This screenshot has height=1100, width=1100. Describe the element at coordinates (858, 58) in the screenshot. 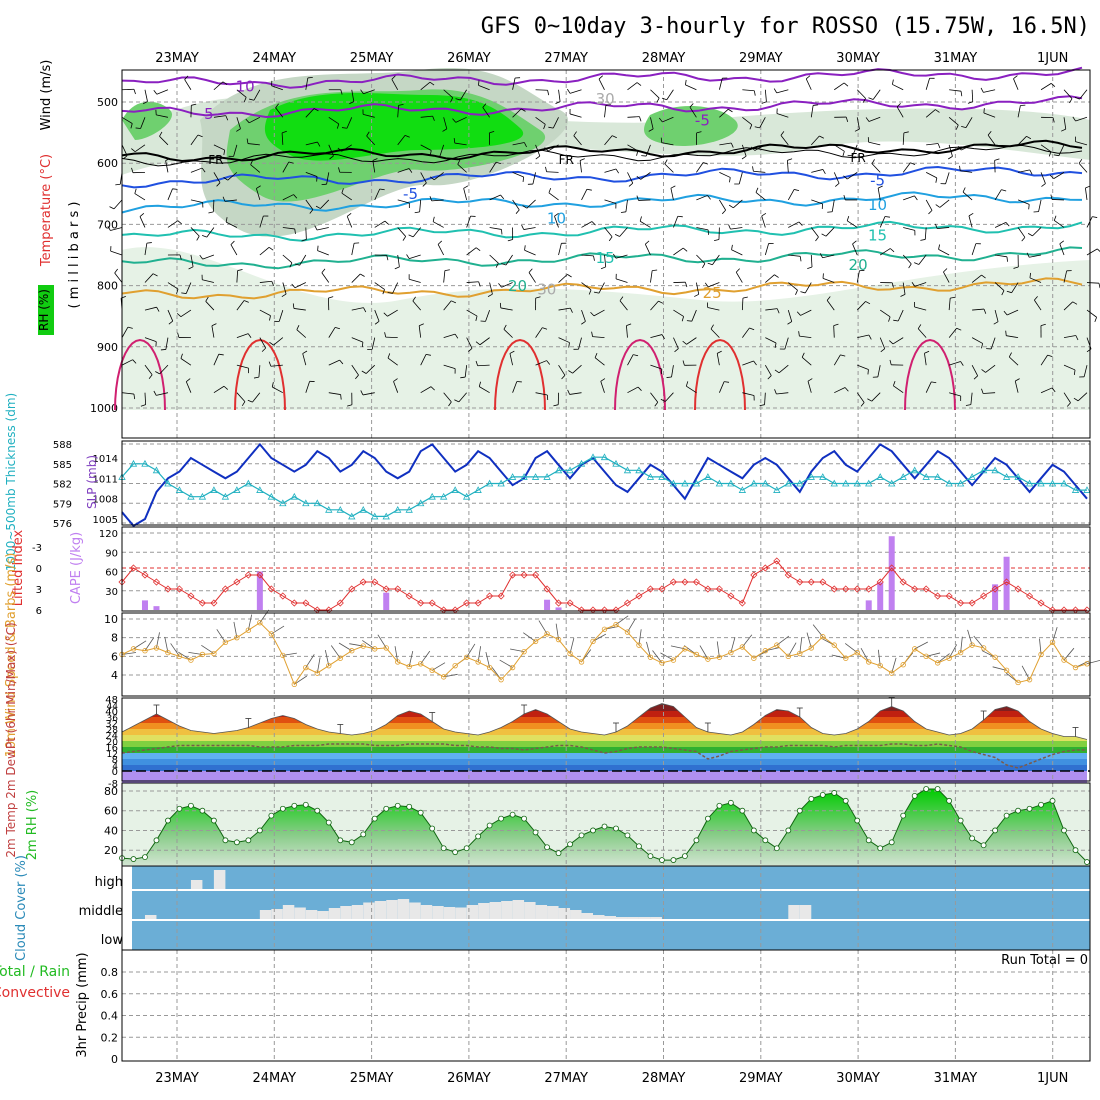

I see `date-label-top: 30MAY` at that location.